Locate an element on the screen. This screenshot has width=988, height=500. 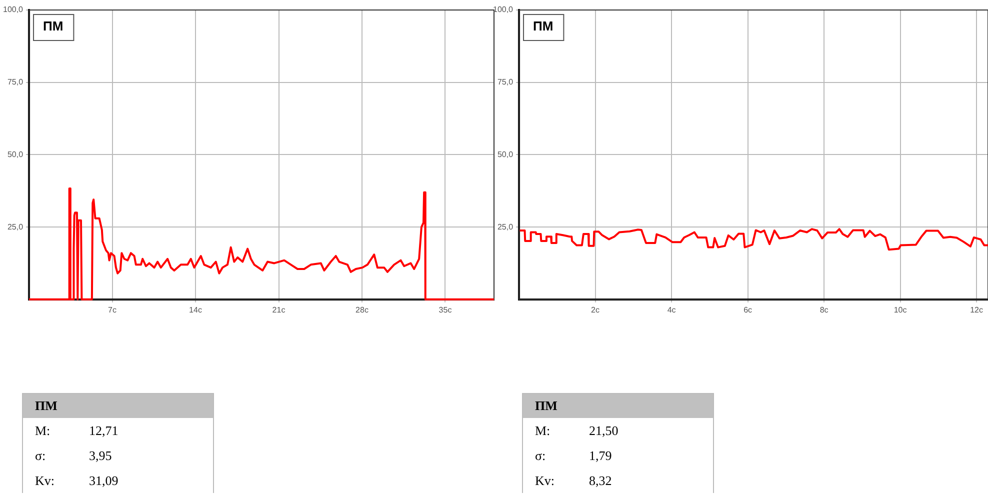
text: 12,71 is located at coordinates (103, 430).